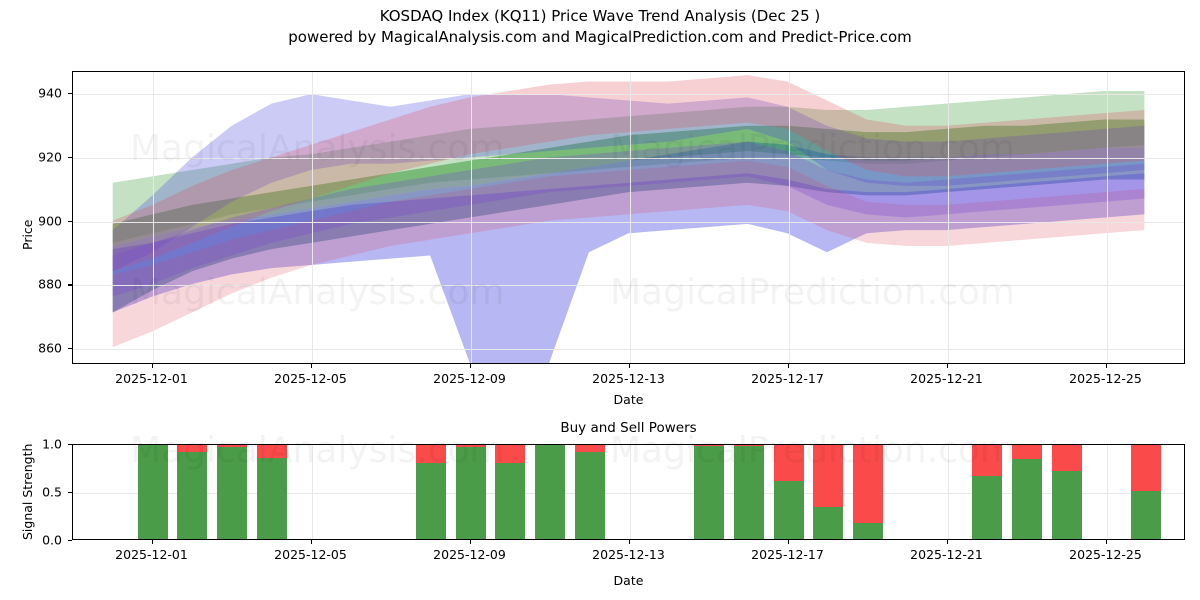 The height and width of the screenshot is (600, 1200). I want to click on power-x-tick: 2025-12-01, so click(151, 554).